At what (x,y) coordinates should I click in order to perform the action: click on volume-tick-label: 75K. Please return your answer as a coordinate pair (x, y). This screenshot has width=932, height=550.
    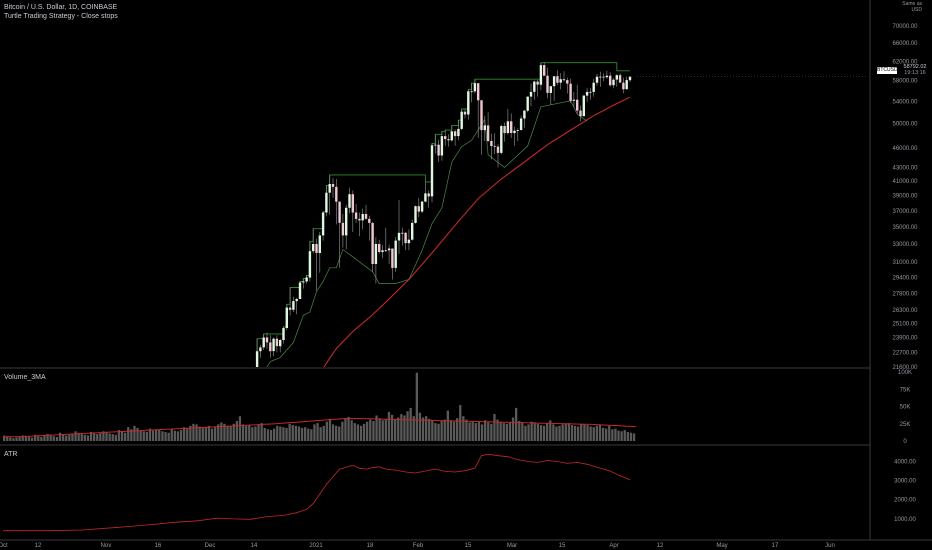
    Looking at the image, I should click on (905, 390).